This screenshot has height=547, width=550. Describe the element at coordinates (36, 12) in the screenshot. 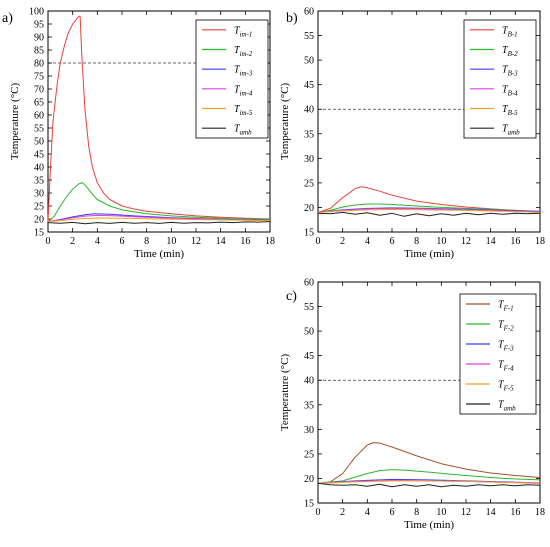

I see `y-tick-label: 100` at that location.